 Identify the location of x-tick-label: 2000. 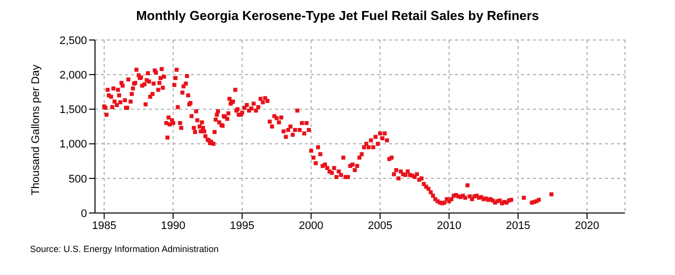
(311, 226).